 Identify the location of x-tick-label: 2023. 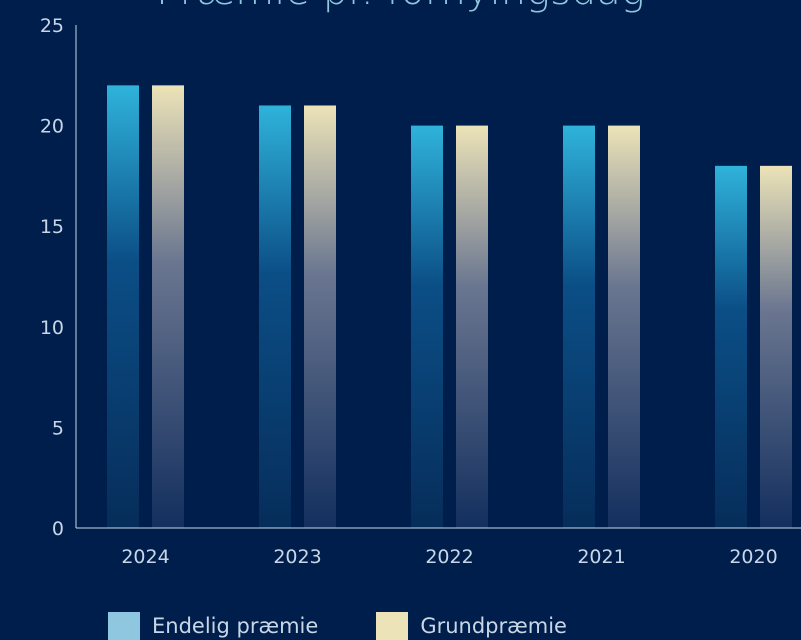
(297, 557).